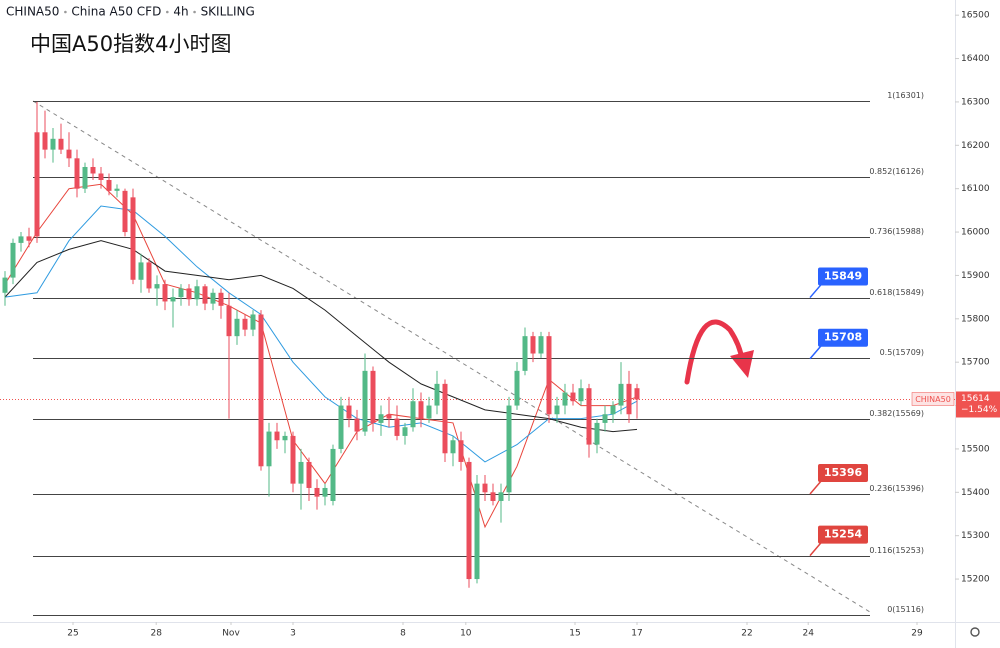 The width and height of the screenshot is (1000, 648). I want to click on arrow-head, so click(742, 364).